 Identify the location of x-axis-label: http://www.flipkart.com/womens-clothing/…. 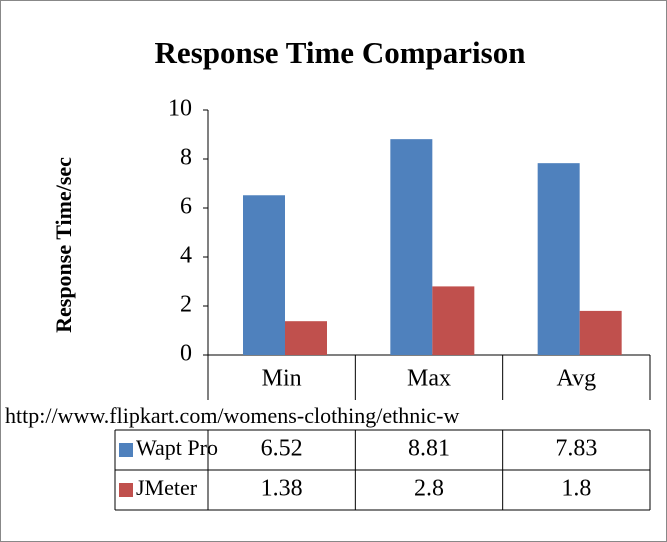
(232, 415).